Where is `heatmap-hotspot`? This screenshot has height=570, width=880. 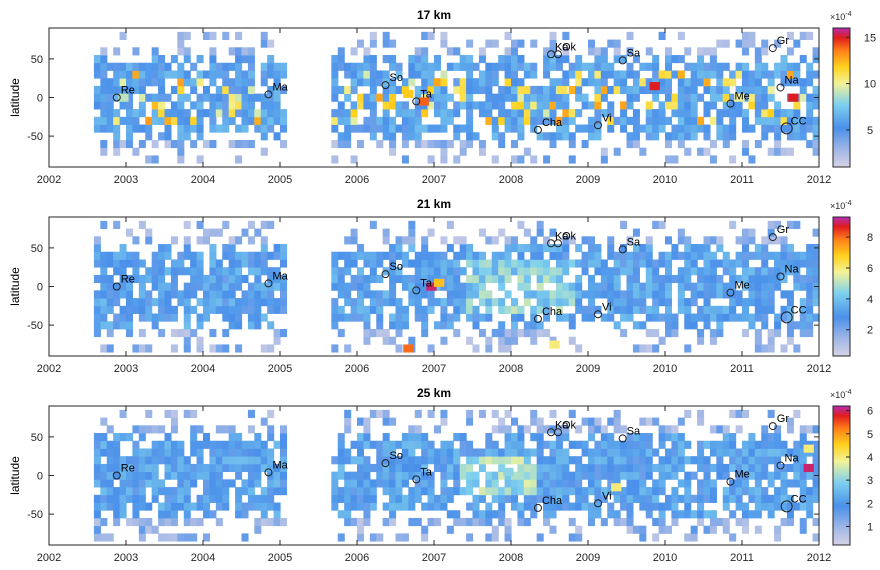 heatmap-hotspot is located at coordinates (554, 344).